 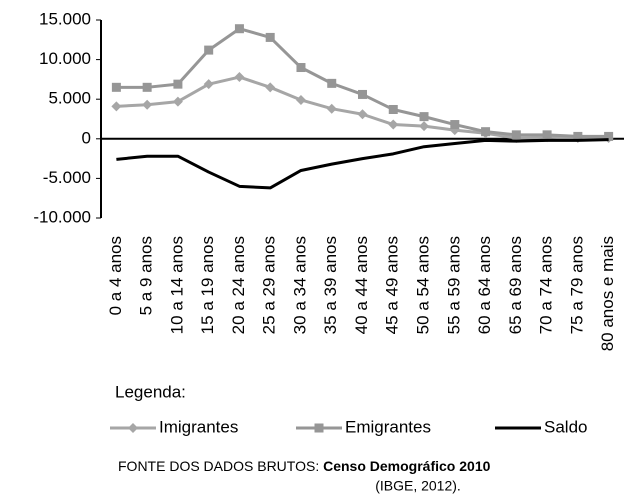 I want to click on y-tick-label: 10.000, so click(x=65, y=58).